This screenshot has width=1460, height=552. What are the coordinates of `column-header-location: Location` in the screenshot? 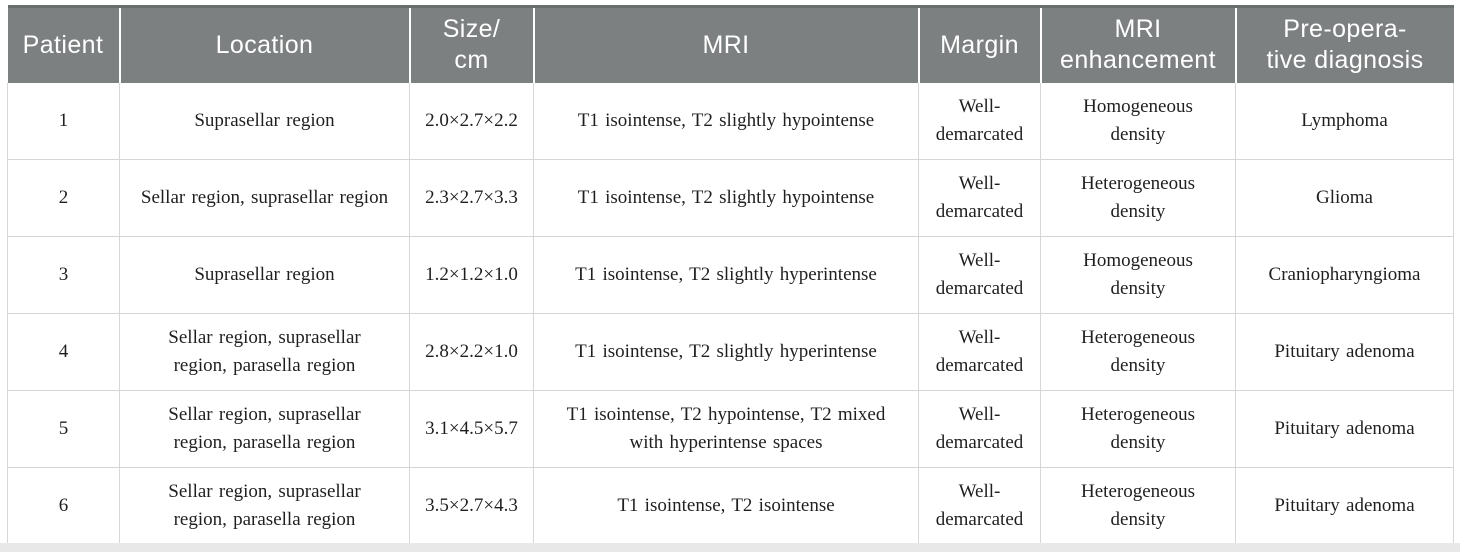 It's located at (264, 44).